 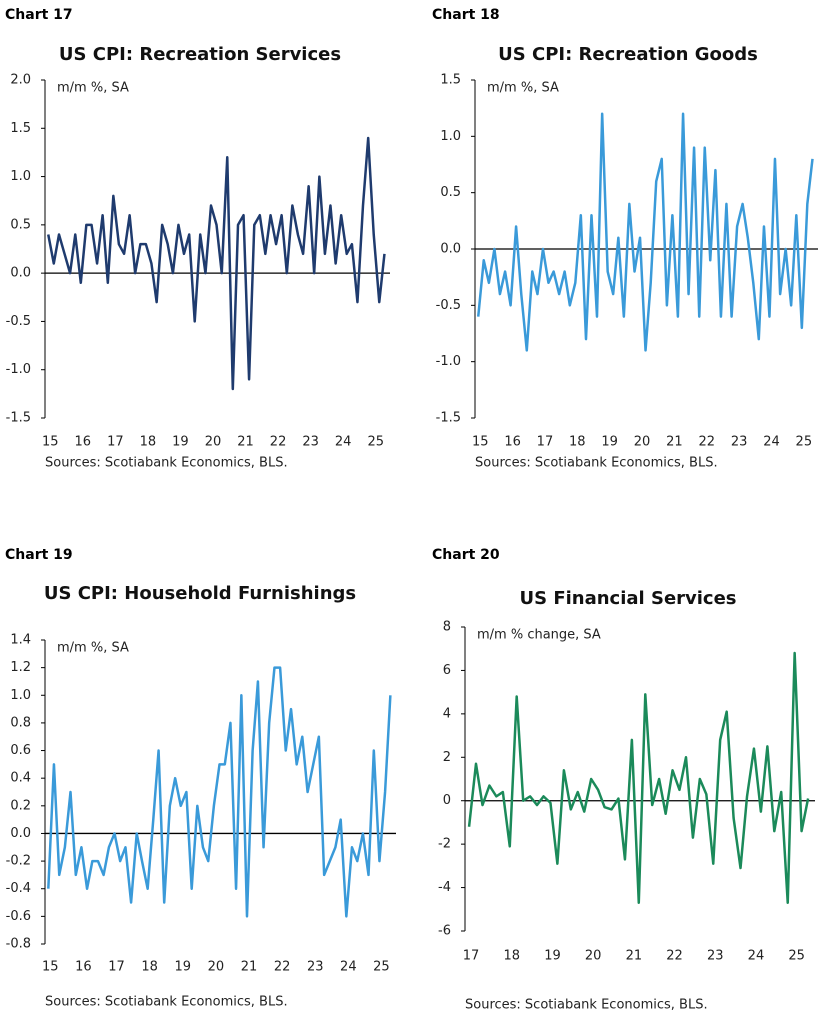 I want to click on y-tick-label: 2.0, so click(x=20, y=80).